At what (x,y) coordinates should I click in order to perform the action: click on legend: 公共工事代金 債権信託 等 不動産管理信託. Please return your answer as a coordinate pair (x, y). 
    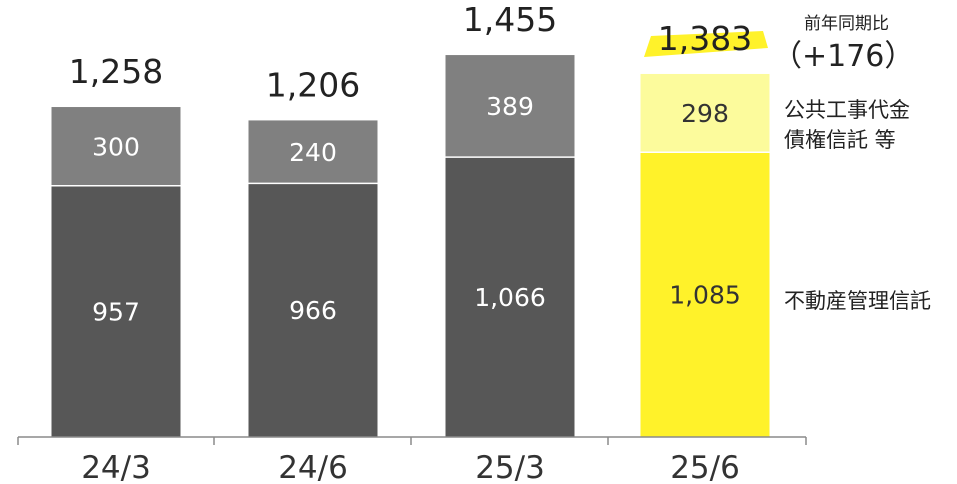
    Looking at the image, I should click on (857, 205).